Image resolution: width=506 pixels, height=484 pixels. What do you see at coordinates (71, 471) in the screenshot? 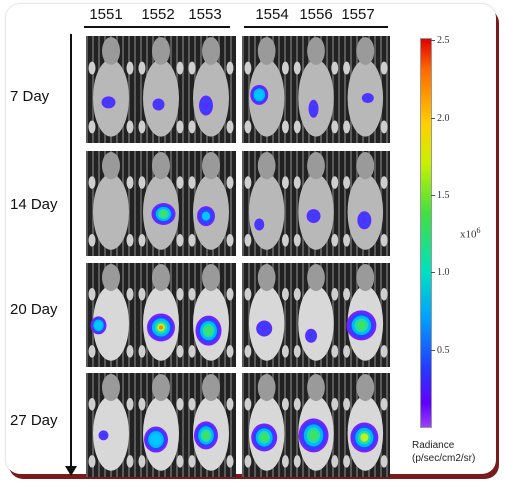
I see `arrow-head-icon` at bounding box center [71, 471].